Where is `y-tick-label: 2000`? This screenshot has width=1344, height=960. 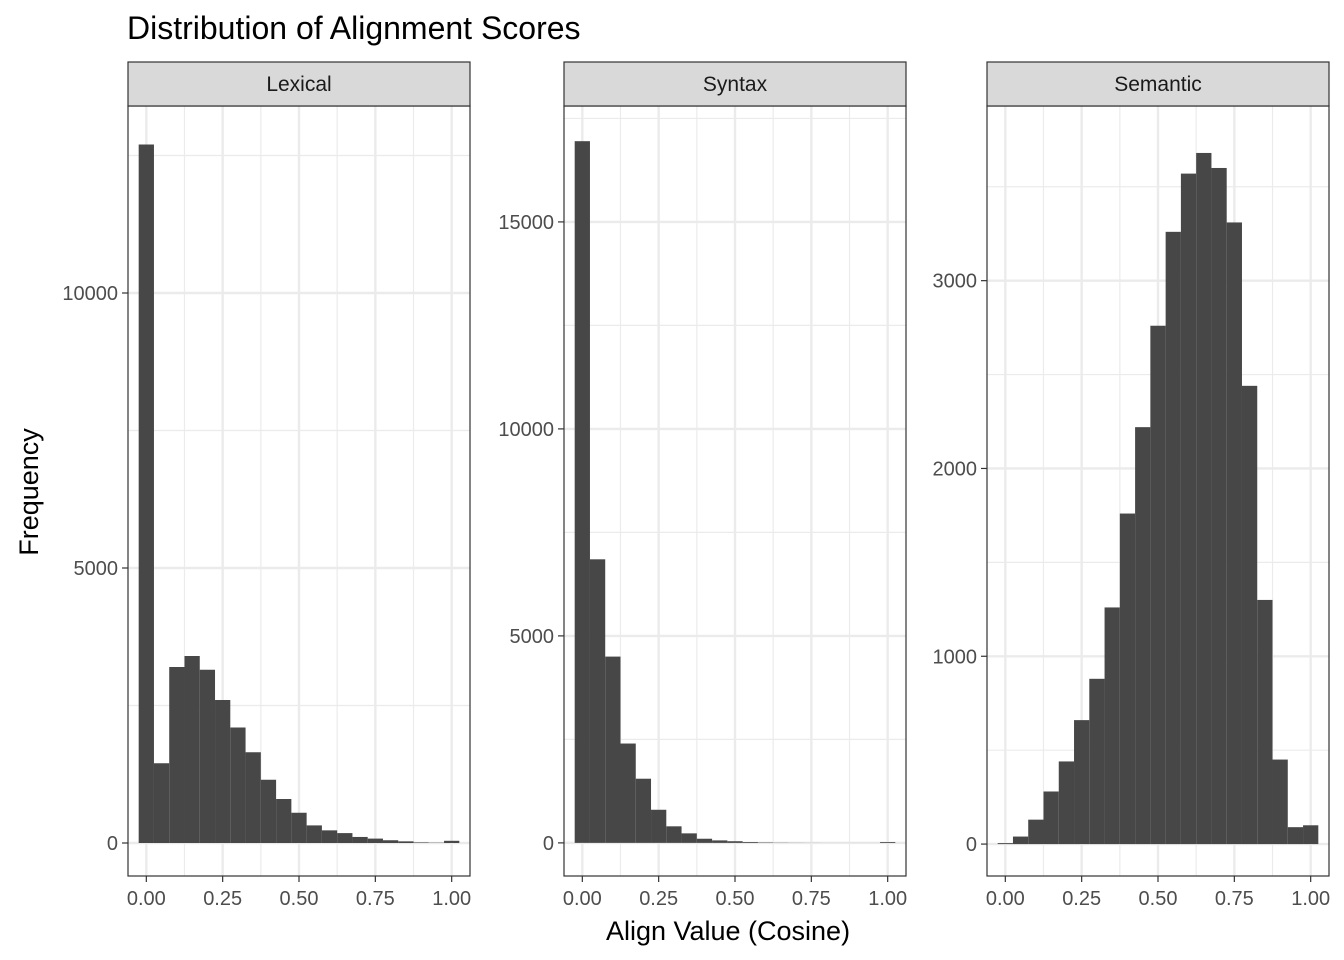
y-tick-label: 2000 is located at coordinates (955, 469).